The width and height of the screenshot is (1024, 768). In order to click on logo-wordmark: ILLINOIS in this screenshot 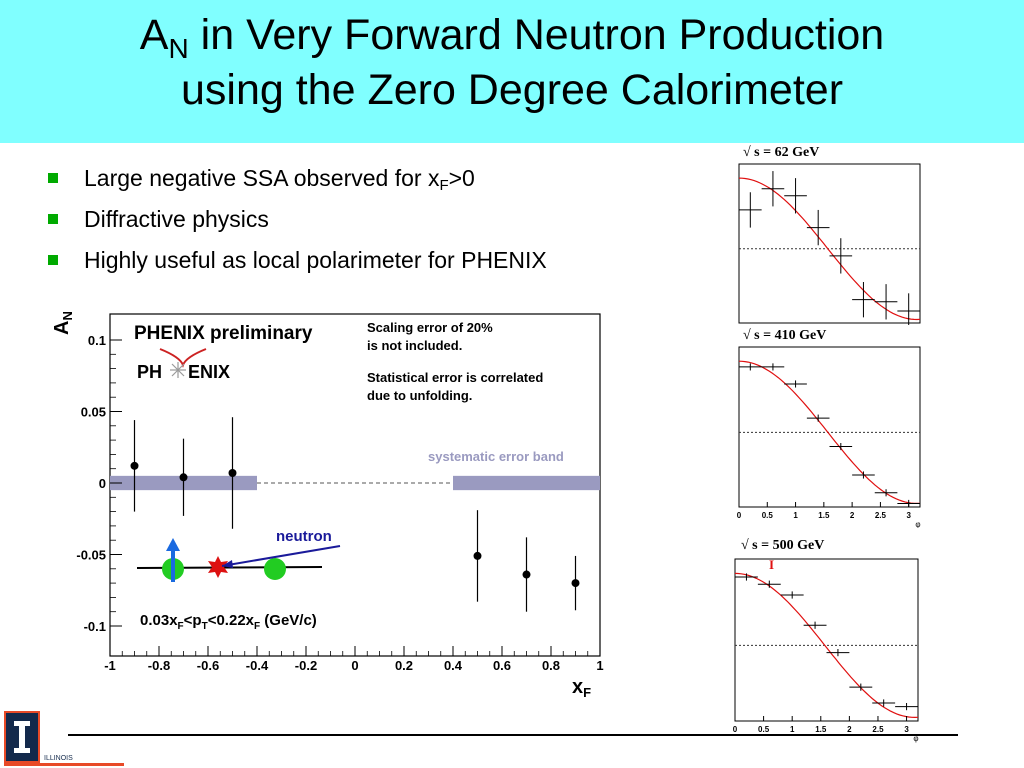, I will do `click(58, 758)`.